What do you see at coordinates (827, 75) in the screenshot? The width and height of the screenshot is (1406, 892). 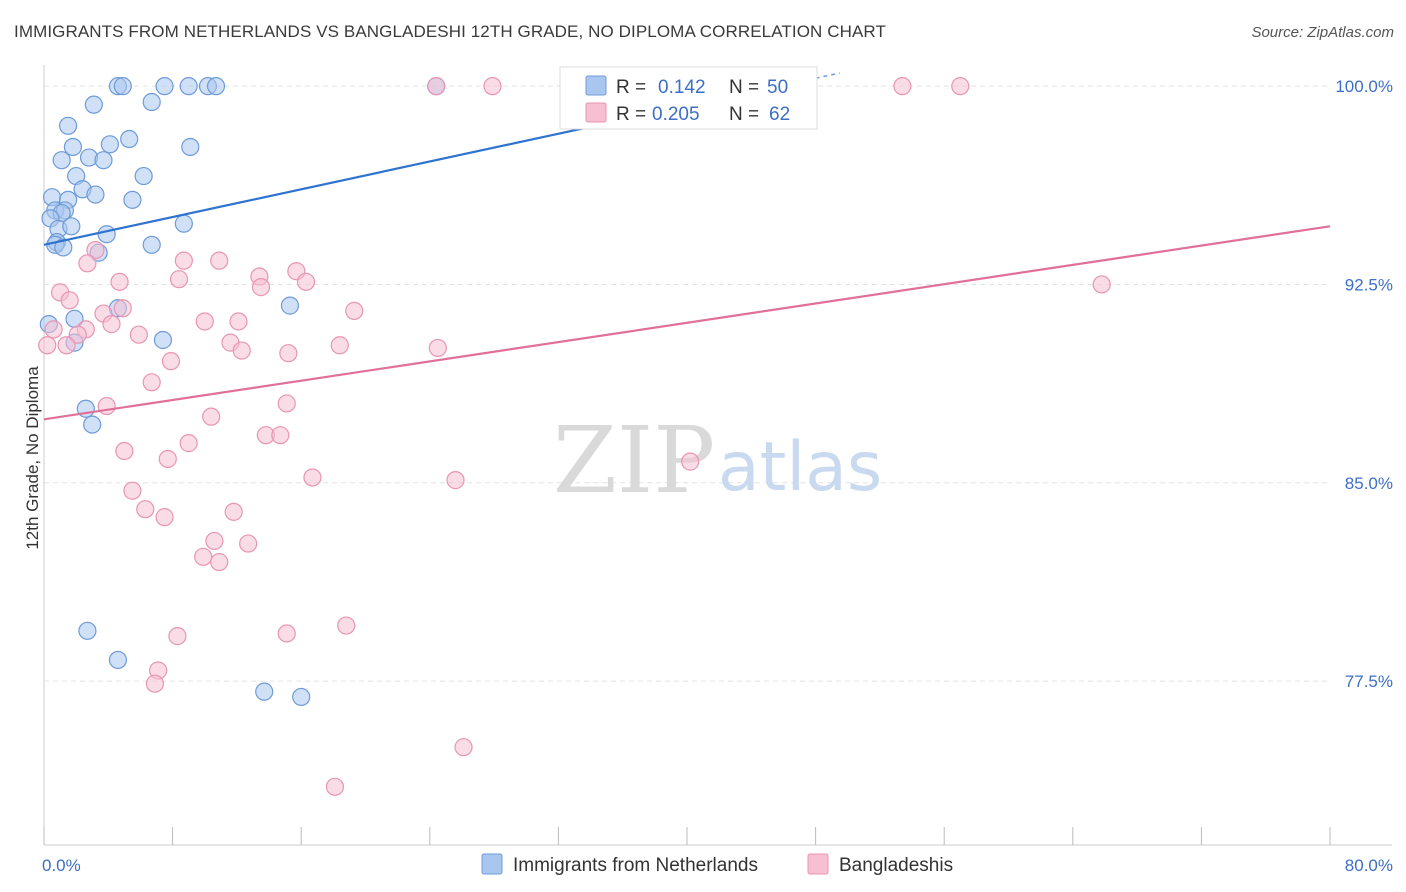 I see `trend-line-netherlands-extension` at bounding box center [827, 75].